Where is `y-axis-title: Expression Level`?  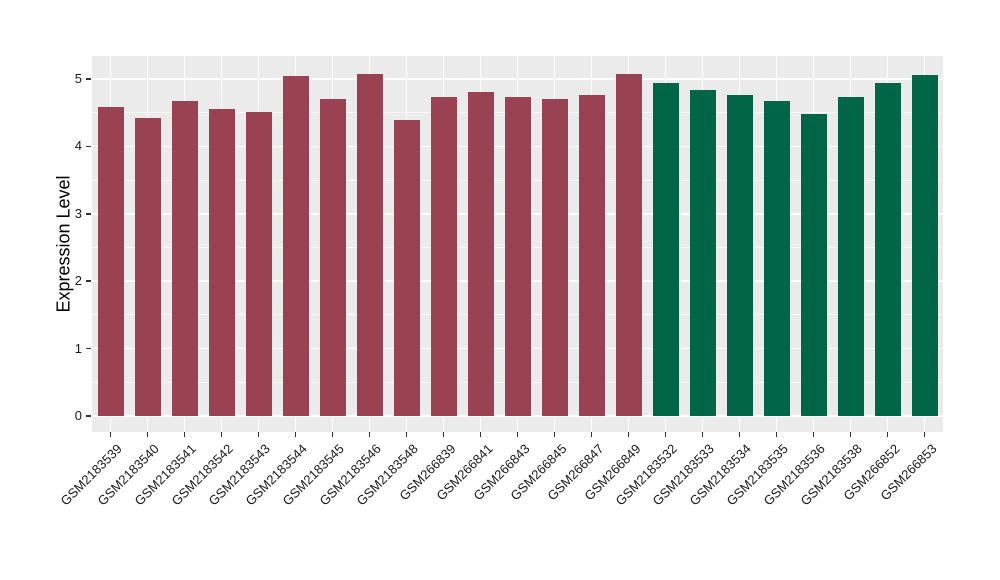
y-axis-title: Expression Level is located at coordinates (63, 244).